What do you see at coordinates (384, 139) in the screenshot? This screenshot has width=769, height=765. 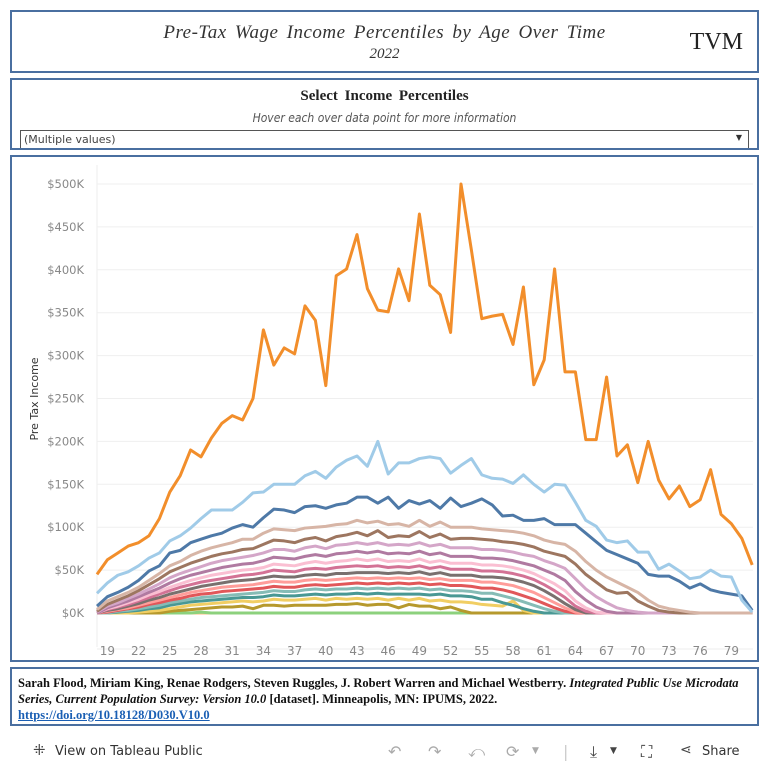 I see `percentile-dropdown: (Multiple values) ▼` at bounding box center [384, 139].